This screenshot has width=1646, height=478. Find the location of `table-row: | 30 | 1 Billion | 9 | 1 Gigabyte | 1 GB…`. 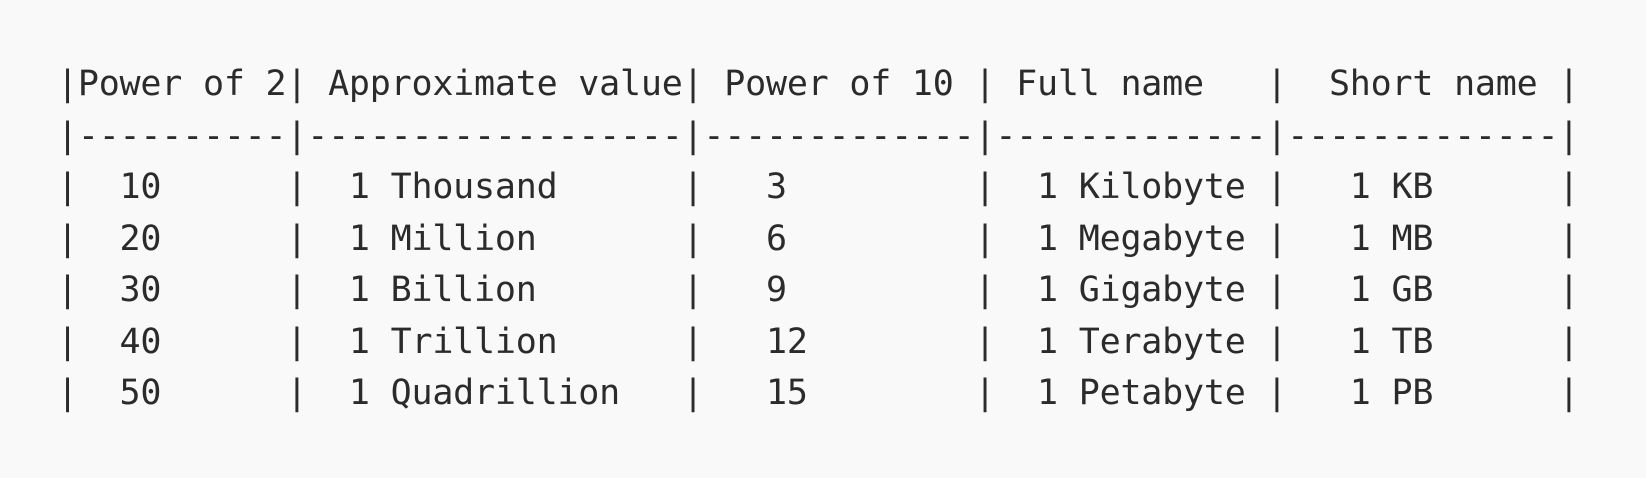

table-row: | 30 | 1 Billion | 9 | 1 Gigabyte | 1 GB… is located at coordinates (818, 290).